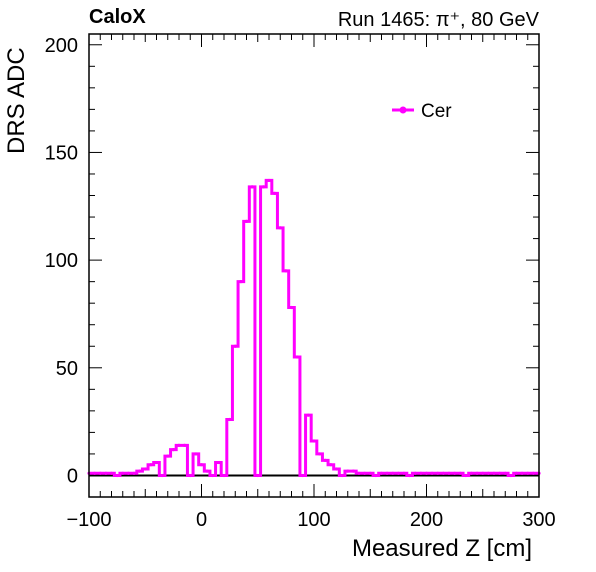  I want to click on run-info: Run 1465: π⁺, 80 GeV, so click(438, 20).